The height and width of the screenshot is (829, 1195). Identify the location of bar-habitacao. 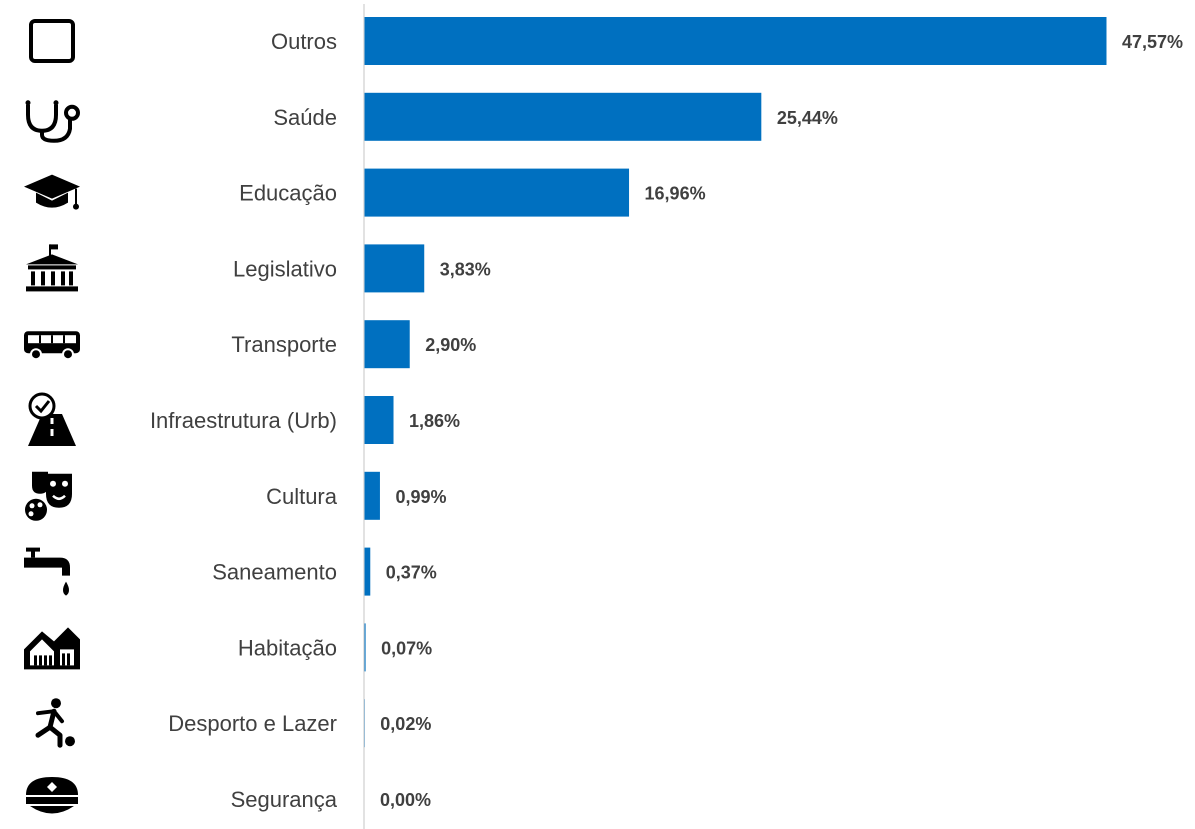
(365, 647).